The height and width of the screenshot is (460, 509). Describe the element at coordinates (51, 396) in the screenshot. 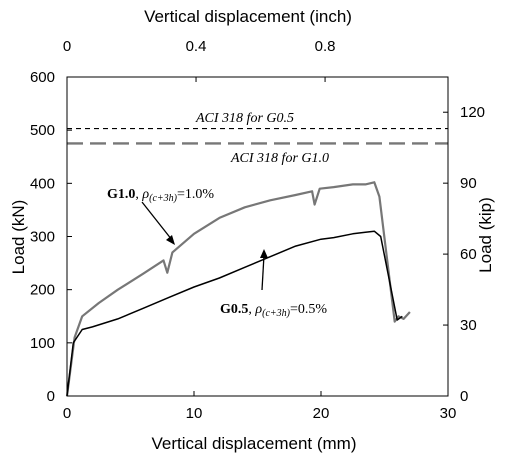

I see `y-tick-label-left-0: 0` at that location.